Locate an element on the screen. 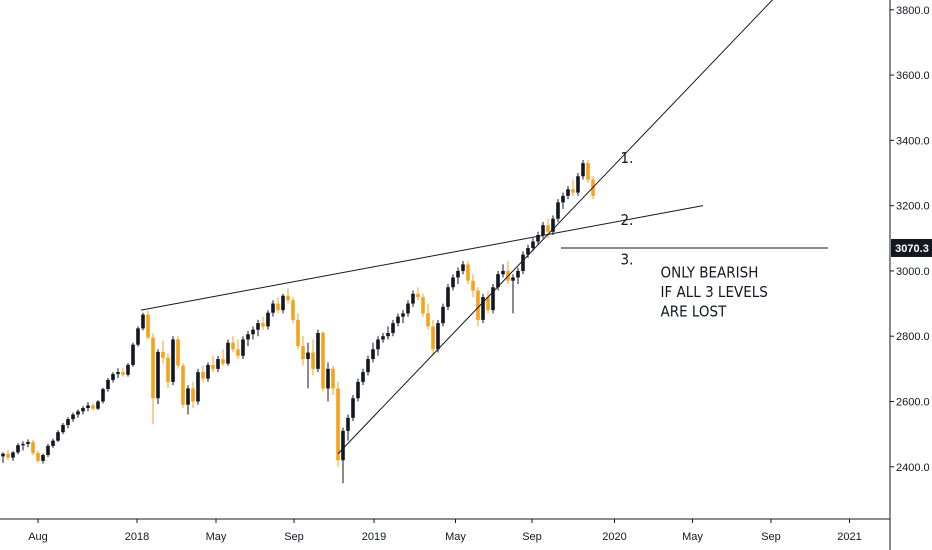 Image resolution: width=932 pixels, height=550 pixels. price-tick-label: 3800.0 is located at coordinates (913, 11).